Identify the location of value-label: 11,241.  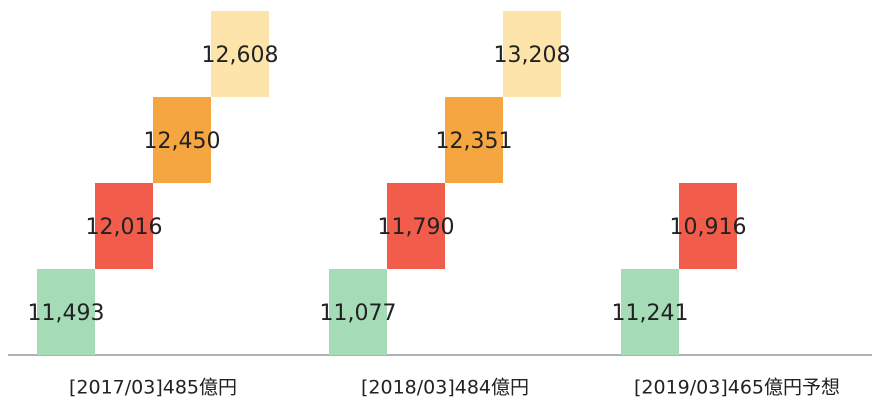
(650, 313).